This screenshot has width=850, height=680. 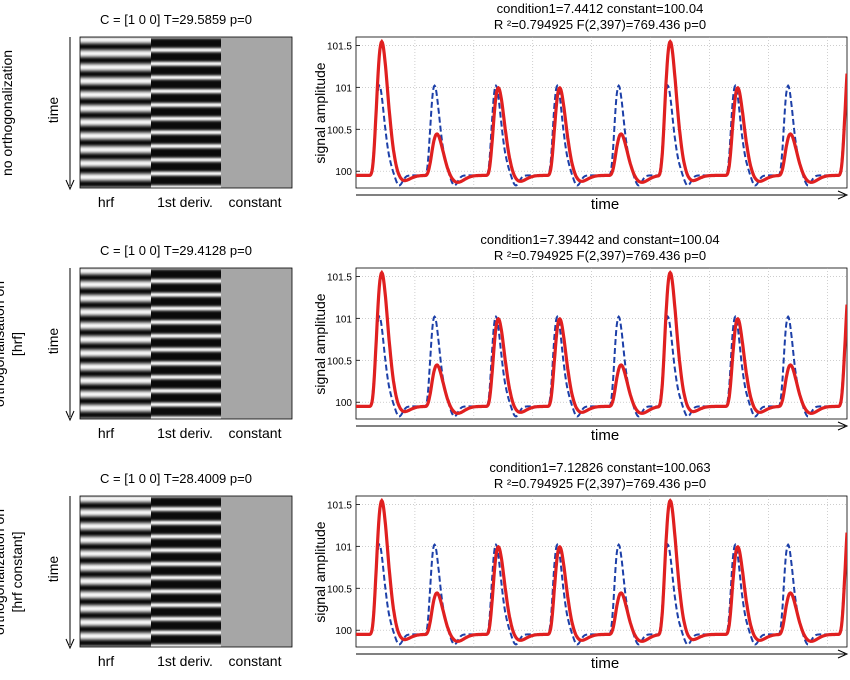 What do you see at coordinates (3, 572) in the screenshot?
I see `row-label-line: orthogonalization on` at bounding box center [3, 572].